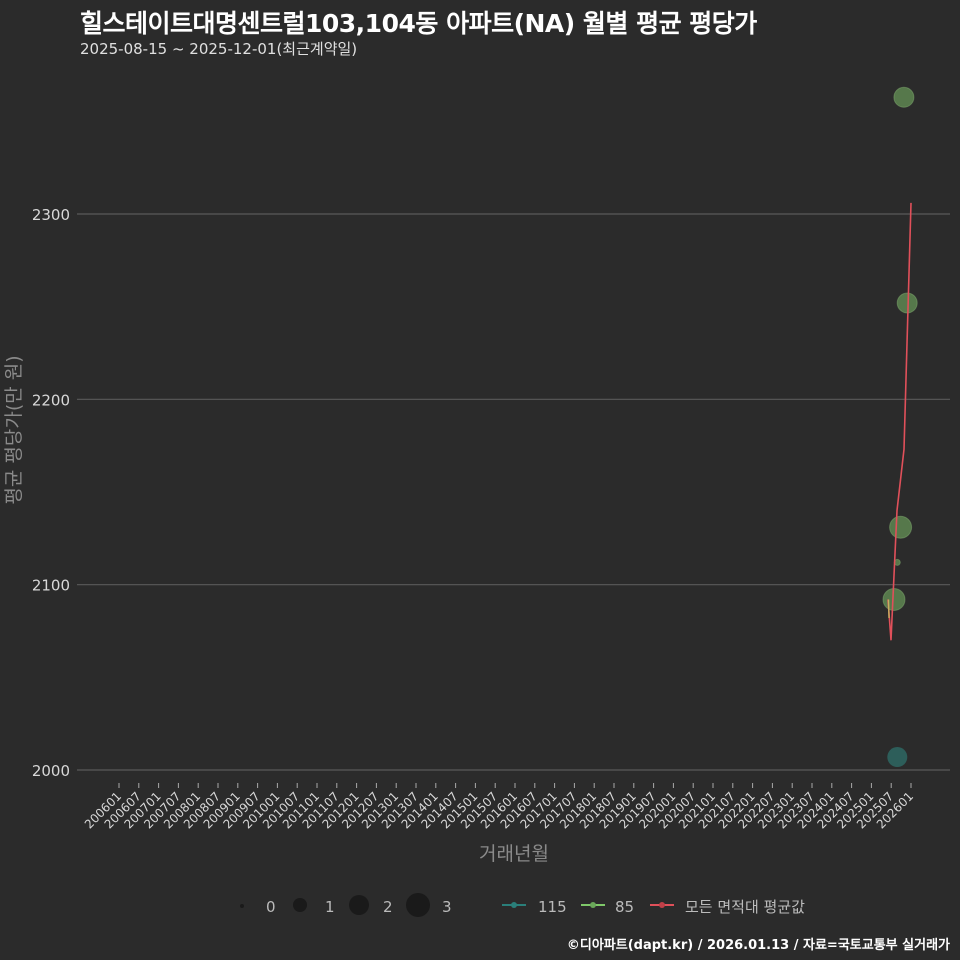 The height and width of the screenshot is (960, 960). Describe the element at coordinates (418, 905) in the screenshot. I see `size-legend-3-icon` at that location.